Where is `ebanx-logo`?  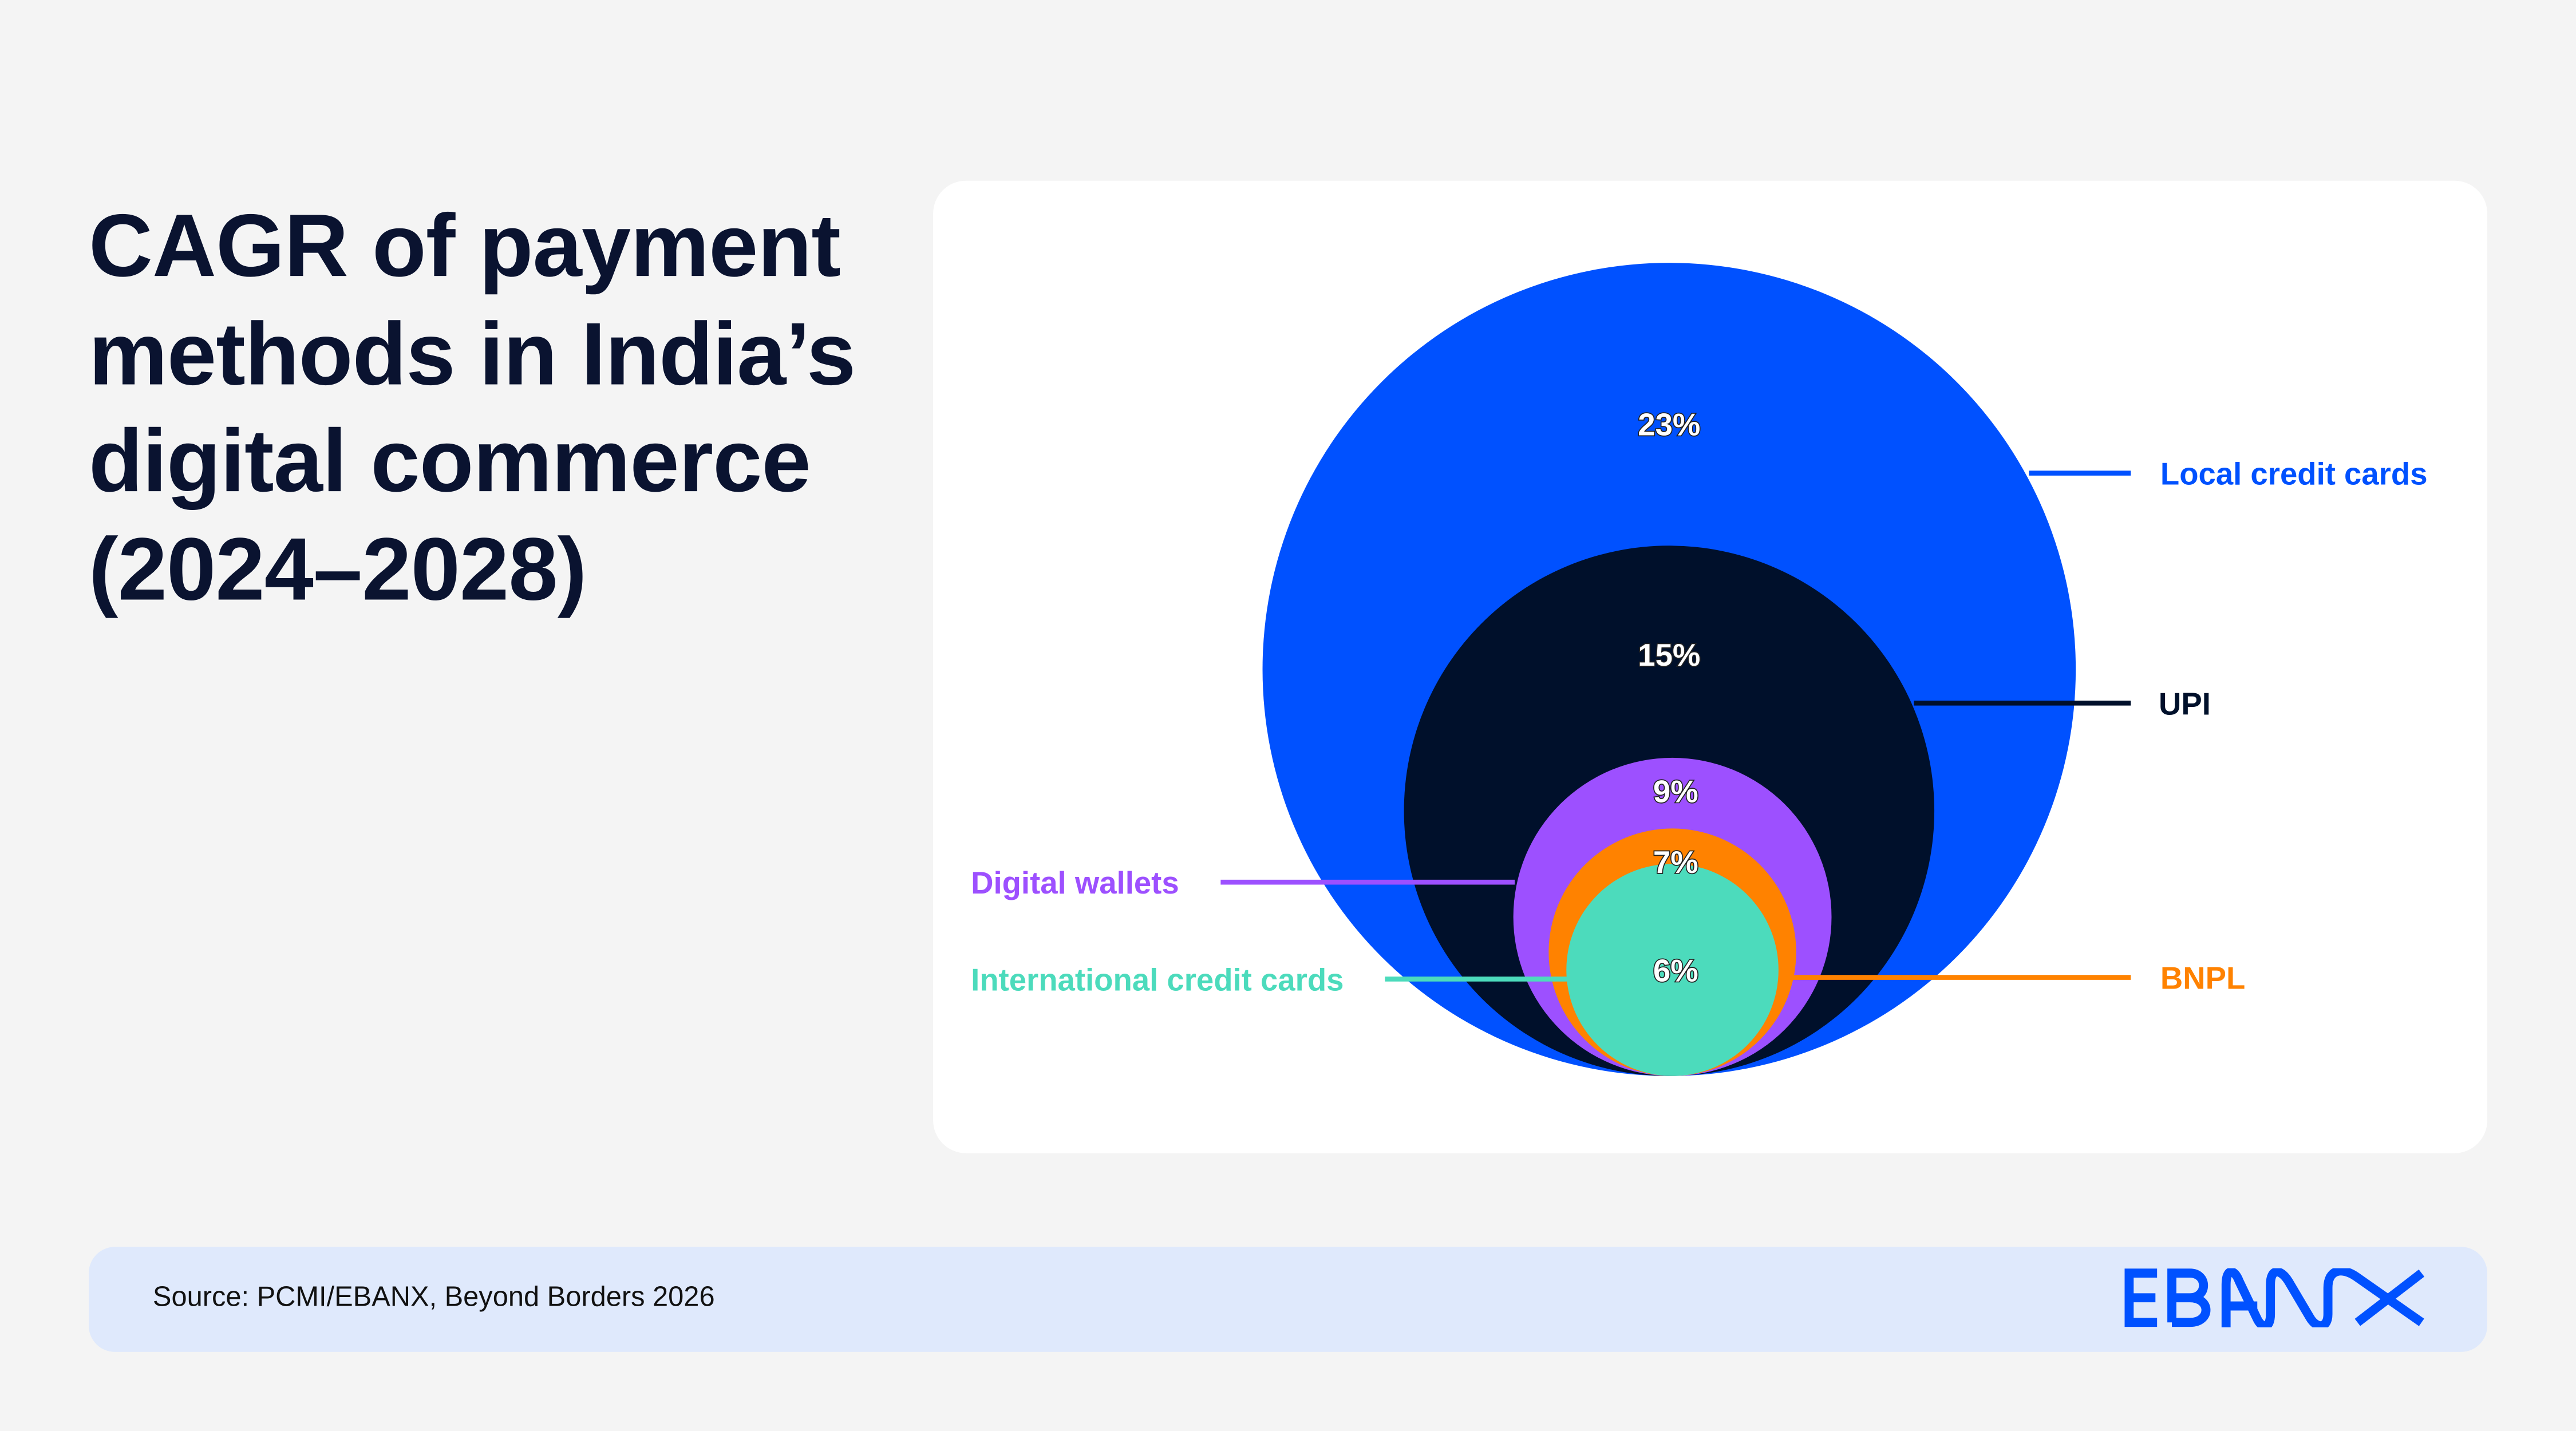 ebanx-logo is located at coordinates (2274, 1297).